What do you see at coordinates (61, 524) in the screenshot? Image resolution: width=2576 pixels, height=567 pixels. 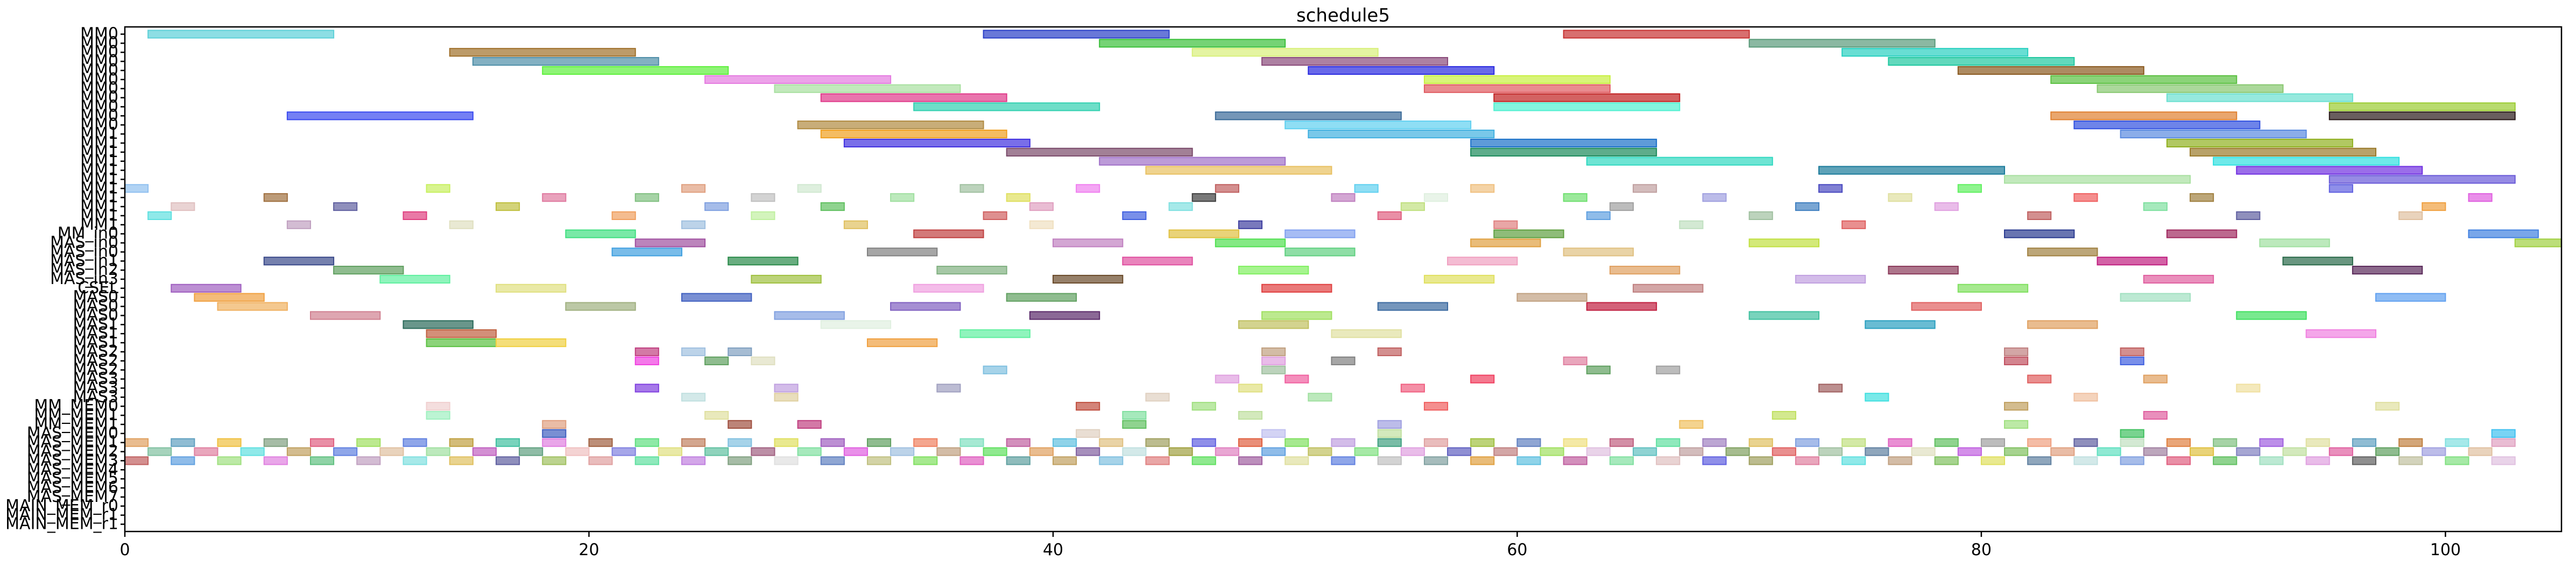 I see `row-label: MAIN_MEM_r1` at bounding box center [61, 524].